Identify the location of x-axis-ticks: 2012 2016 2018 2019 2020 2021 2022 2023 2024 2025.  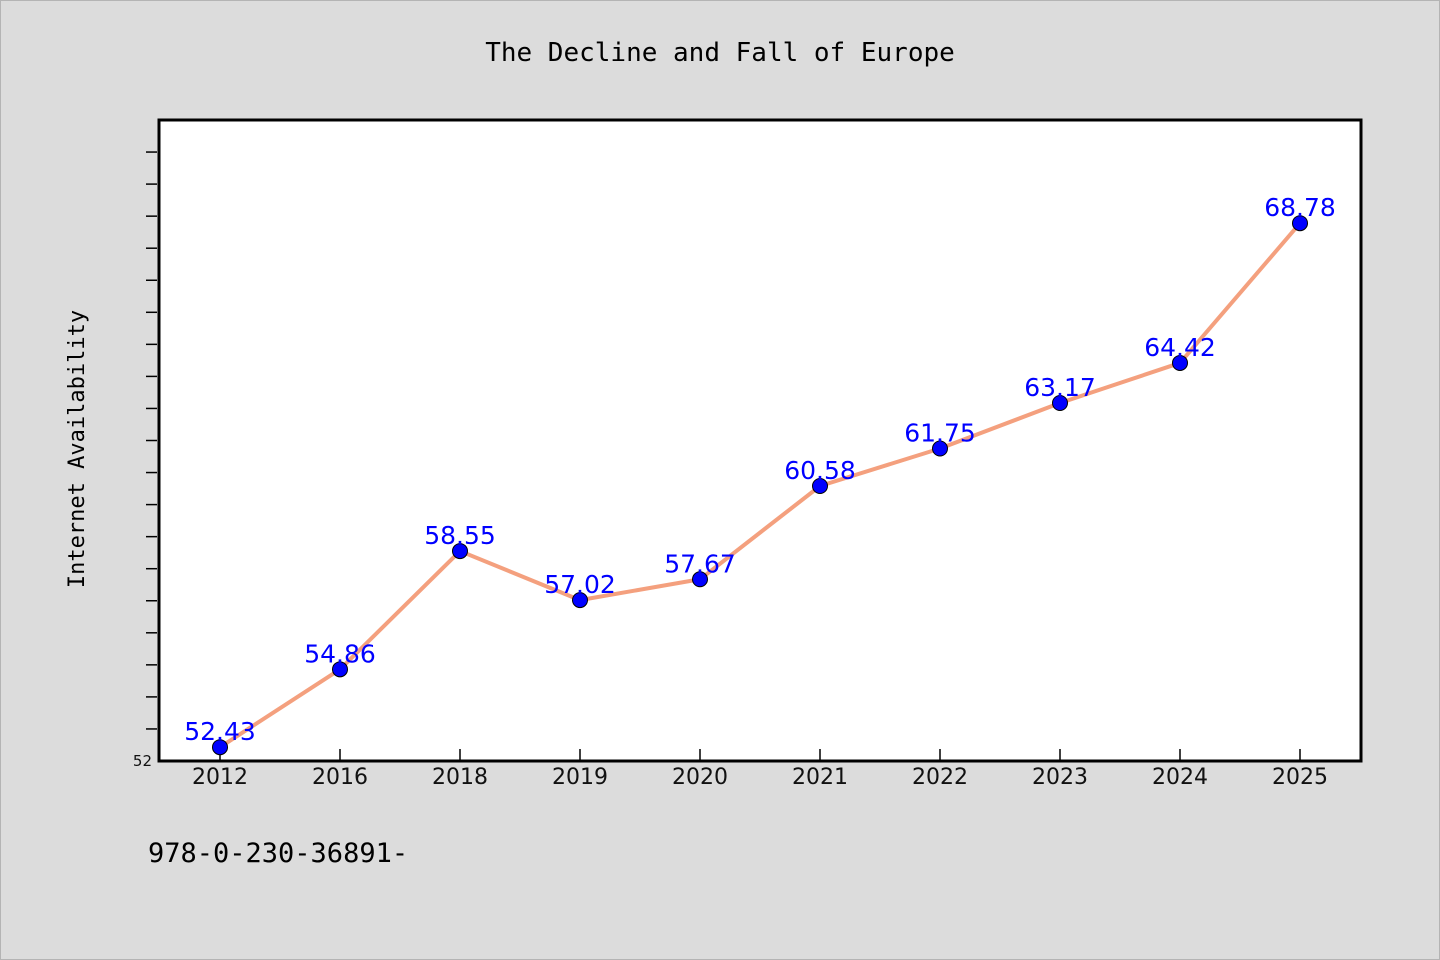
(760, 769).